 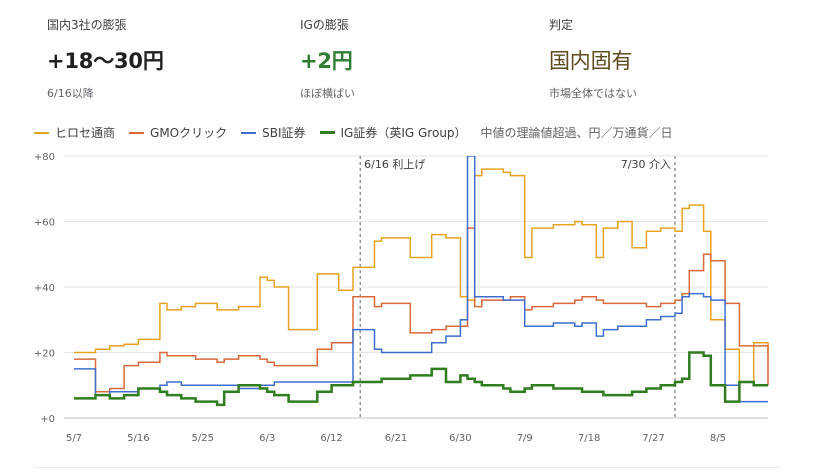 What do you see at coordinates (593, 93) in the screenshot?
I see `kpi-sub: 市場全体ではない` at bounding box center [593, 93].